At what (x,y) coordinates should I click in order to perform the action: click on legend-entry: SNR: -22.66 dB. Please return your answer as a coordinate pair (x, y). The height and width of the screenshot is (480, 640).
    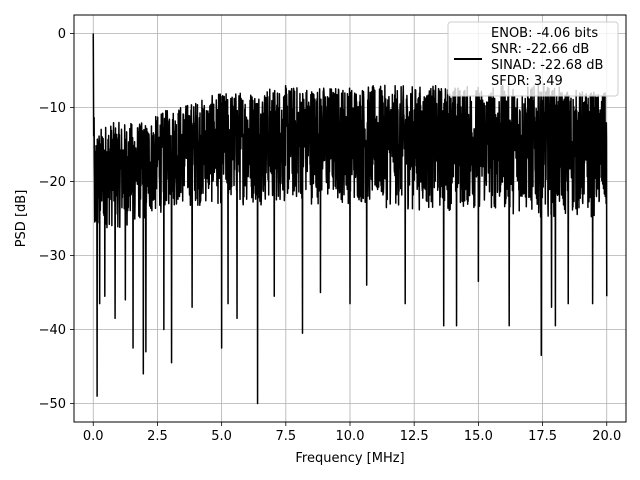
    Looking at the image, I should click on (540, 49).